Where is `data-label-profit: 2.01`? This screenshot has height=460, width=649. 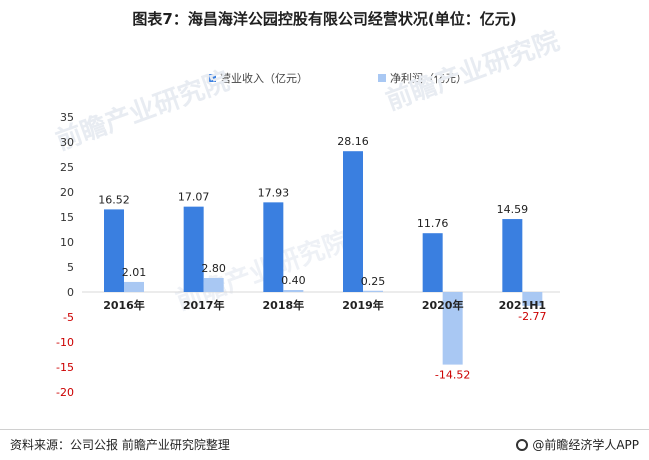
data-label-profit: 2.01 is located at coordinates (134, 272).